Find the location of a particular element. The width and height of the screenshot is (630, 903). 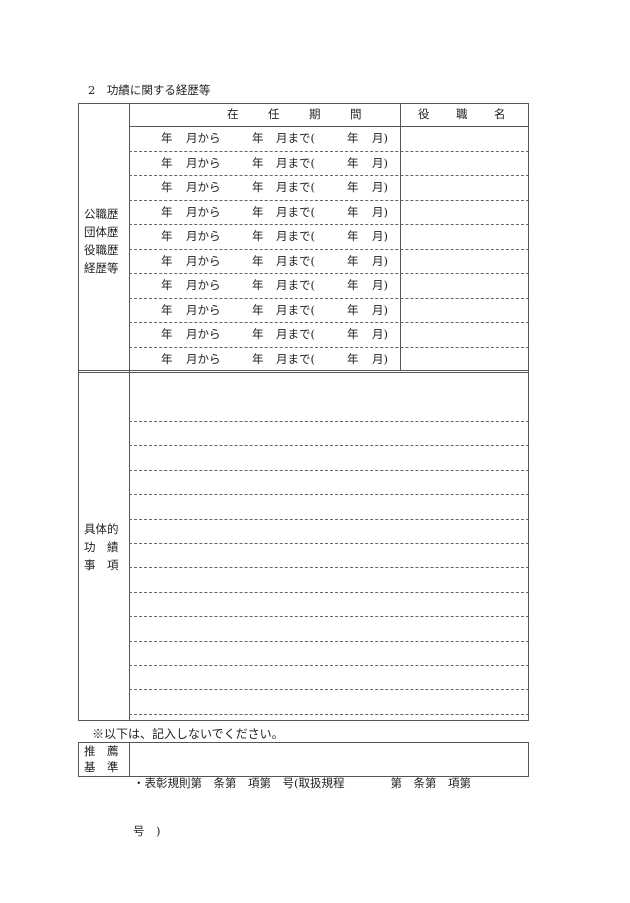

recommendation-table is located at coordinates (303, 759).